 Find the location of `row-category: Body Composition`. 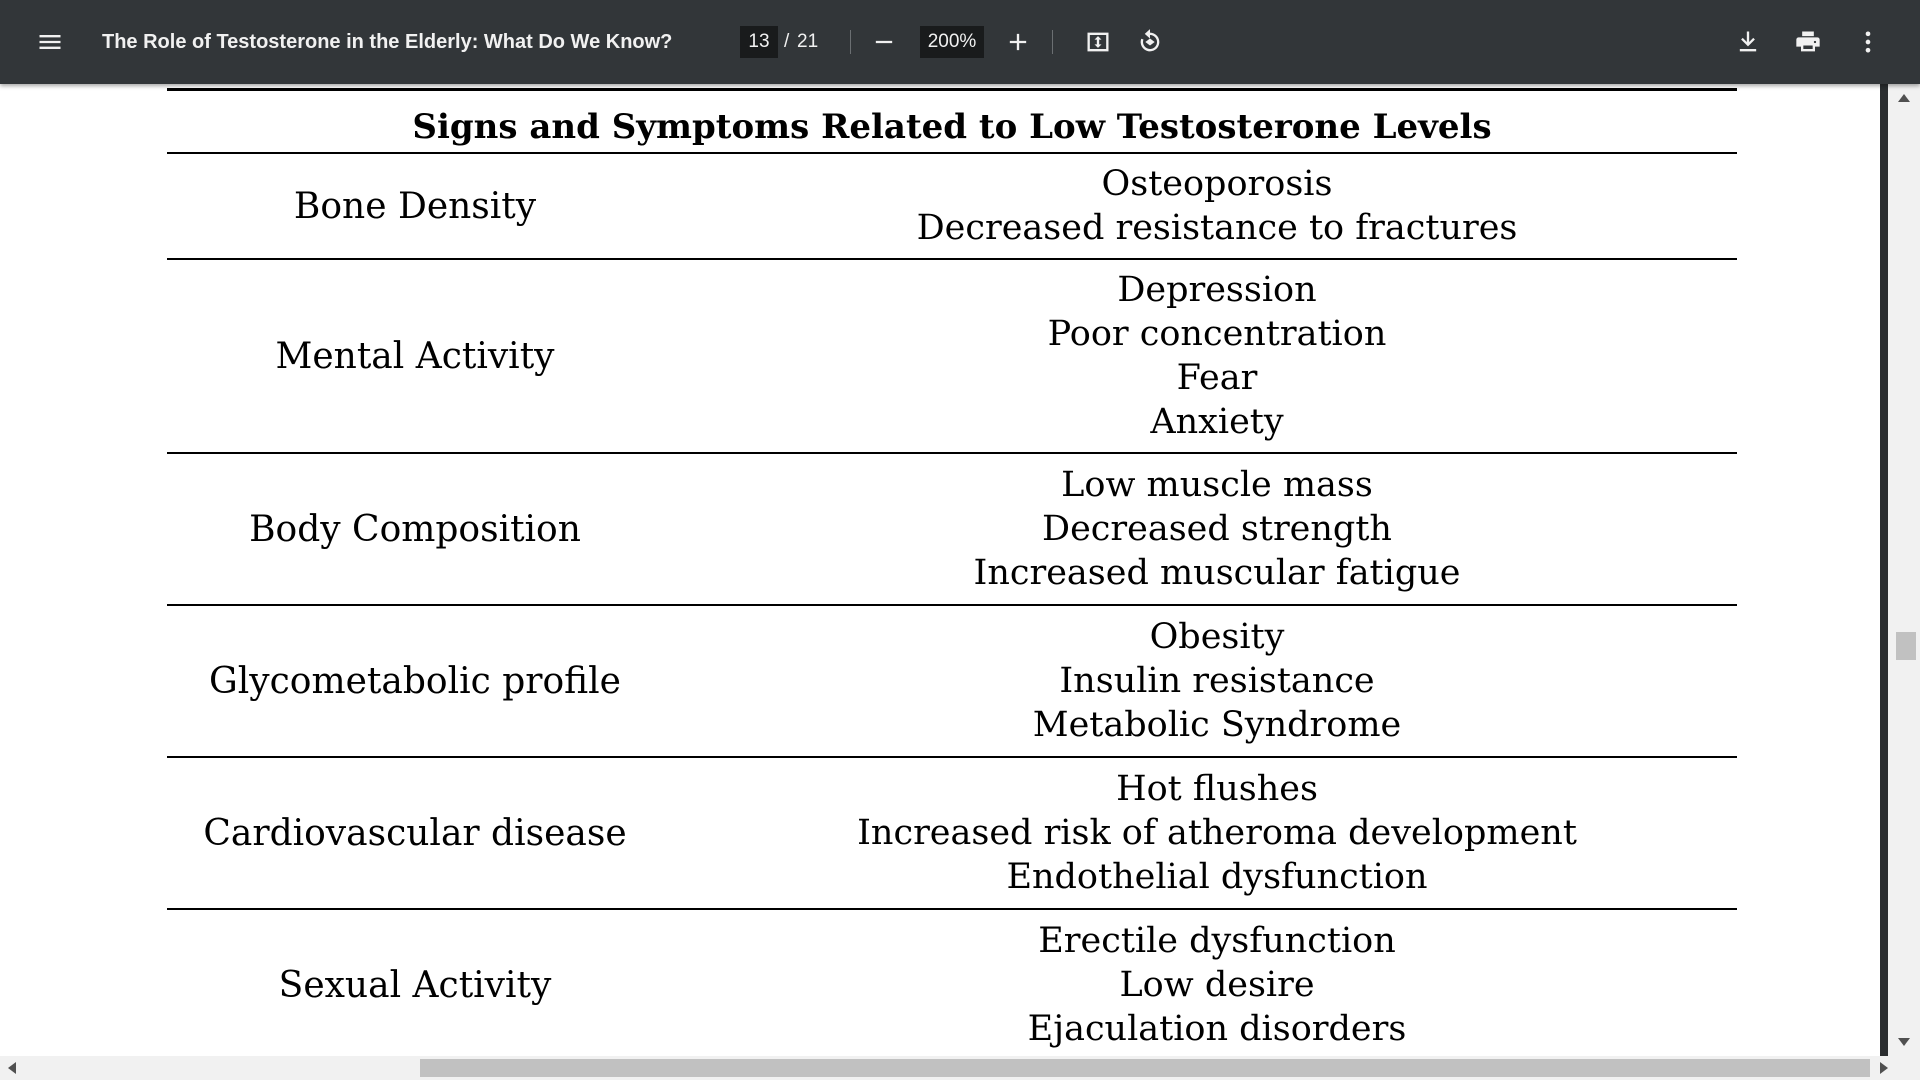

row-category: Body Composition is located at coordinates (415, 529).